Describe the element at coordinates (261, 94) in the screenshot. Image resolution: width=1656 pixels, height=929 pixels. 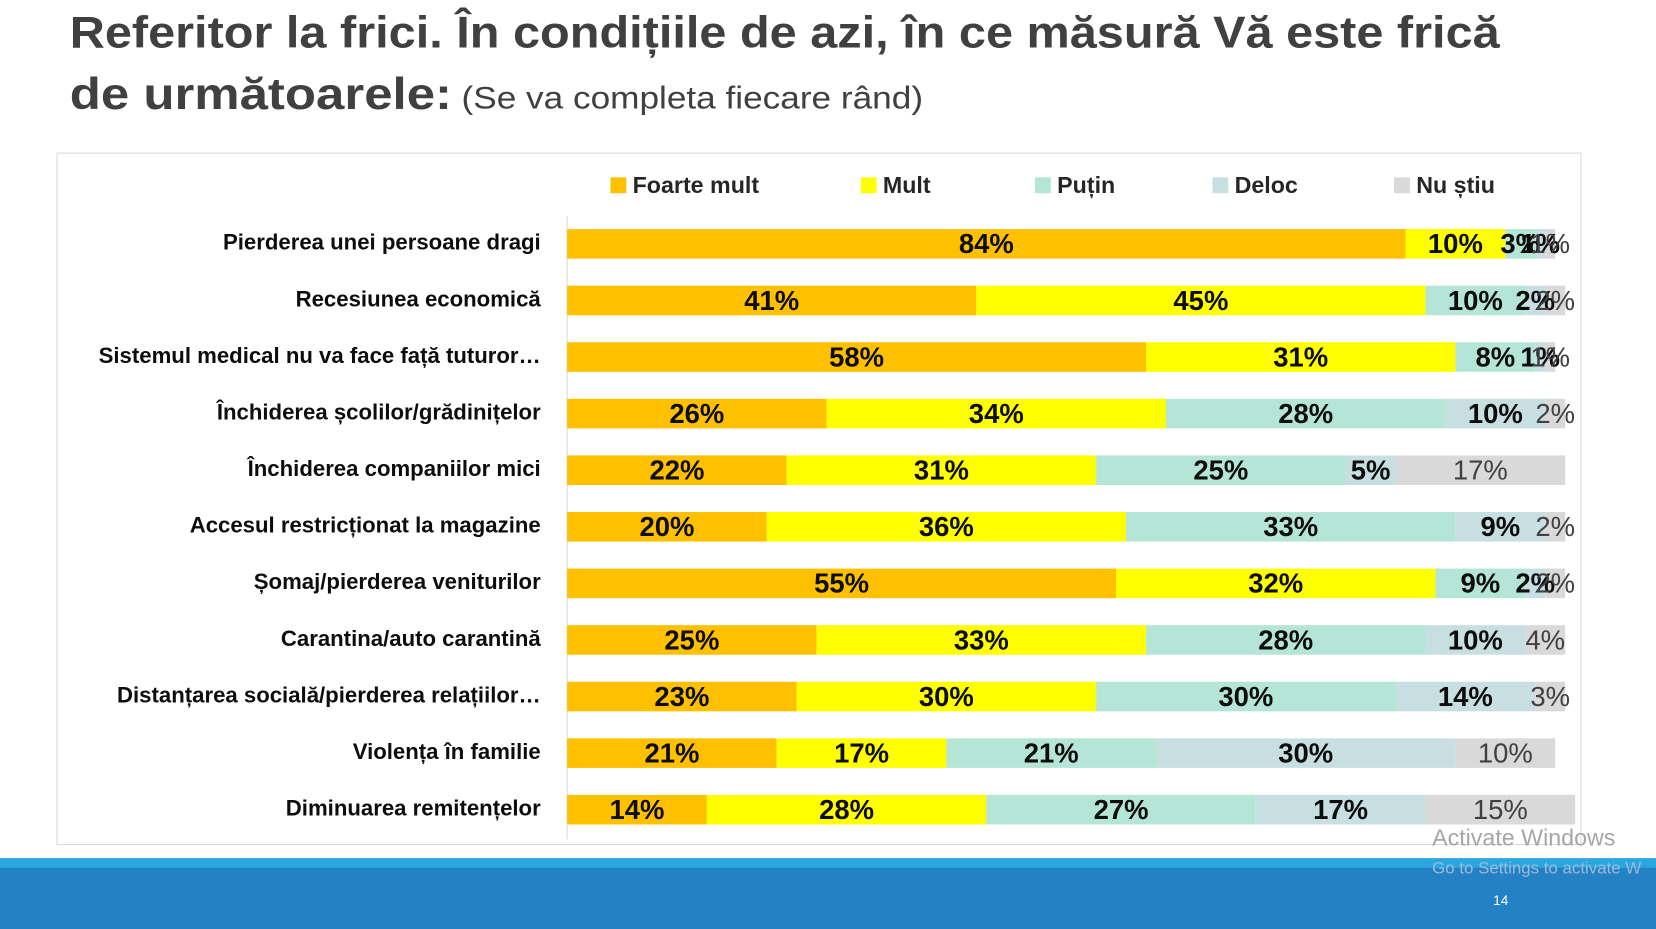
I see `slide-title: de următoarele:` at that location.